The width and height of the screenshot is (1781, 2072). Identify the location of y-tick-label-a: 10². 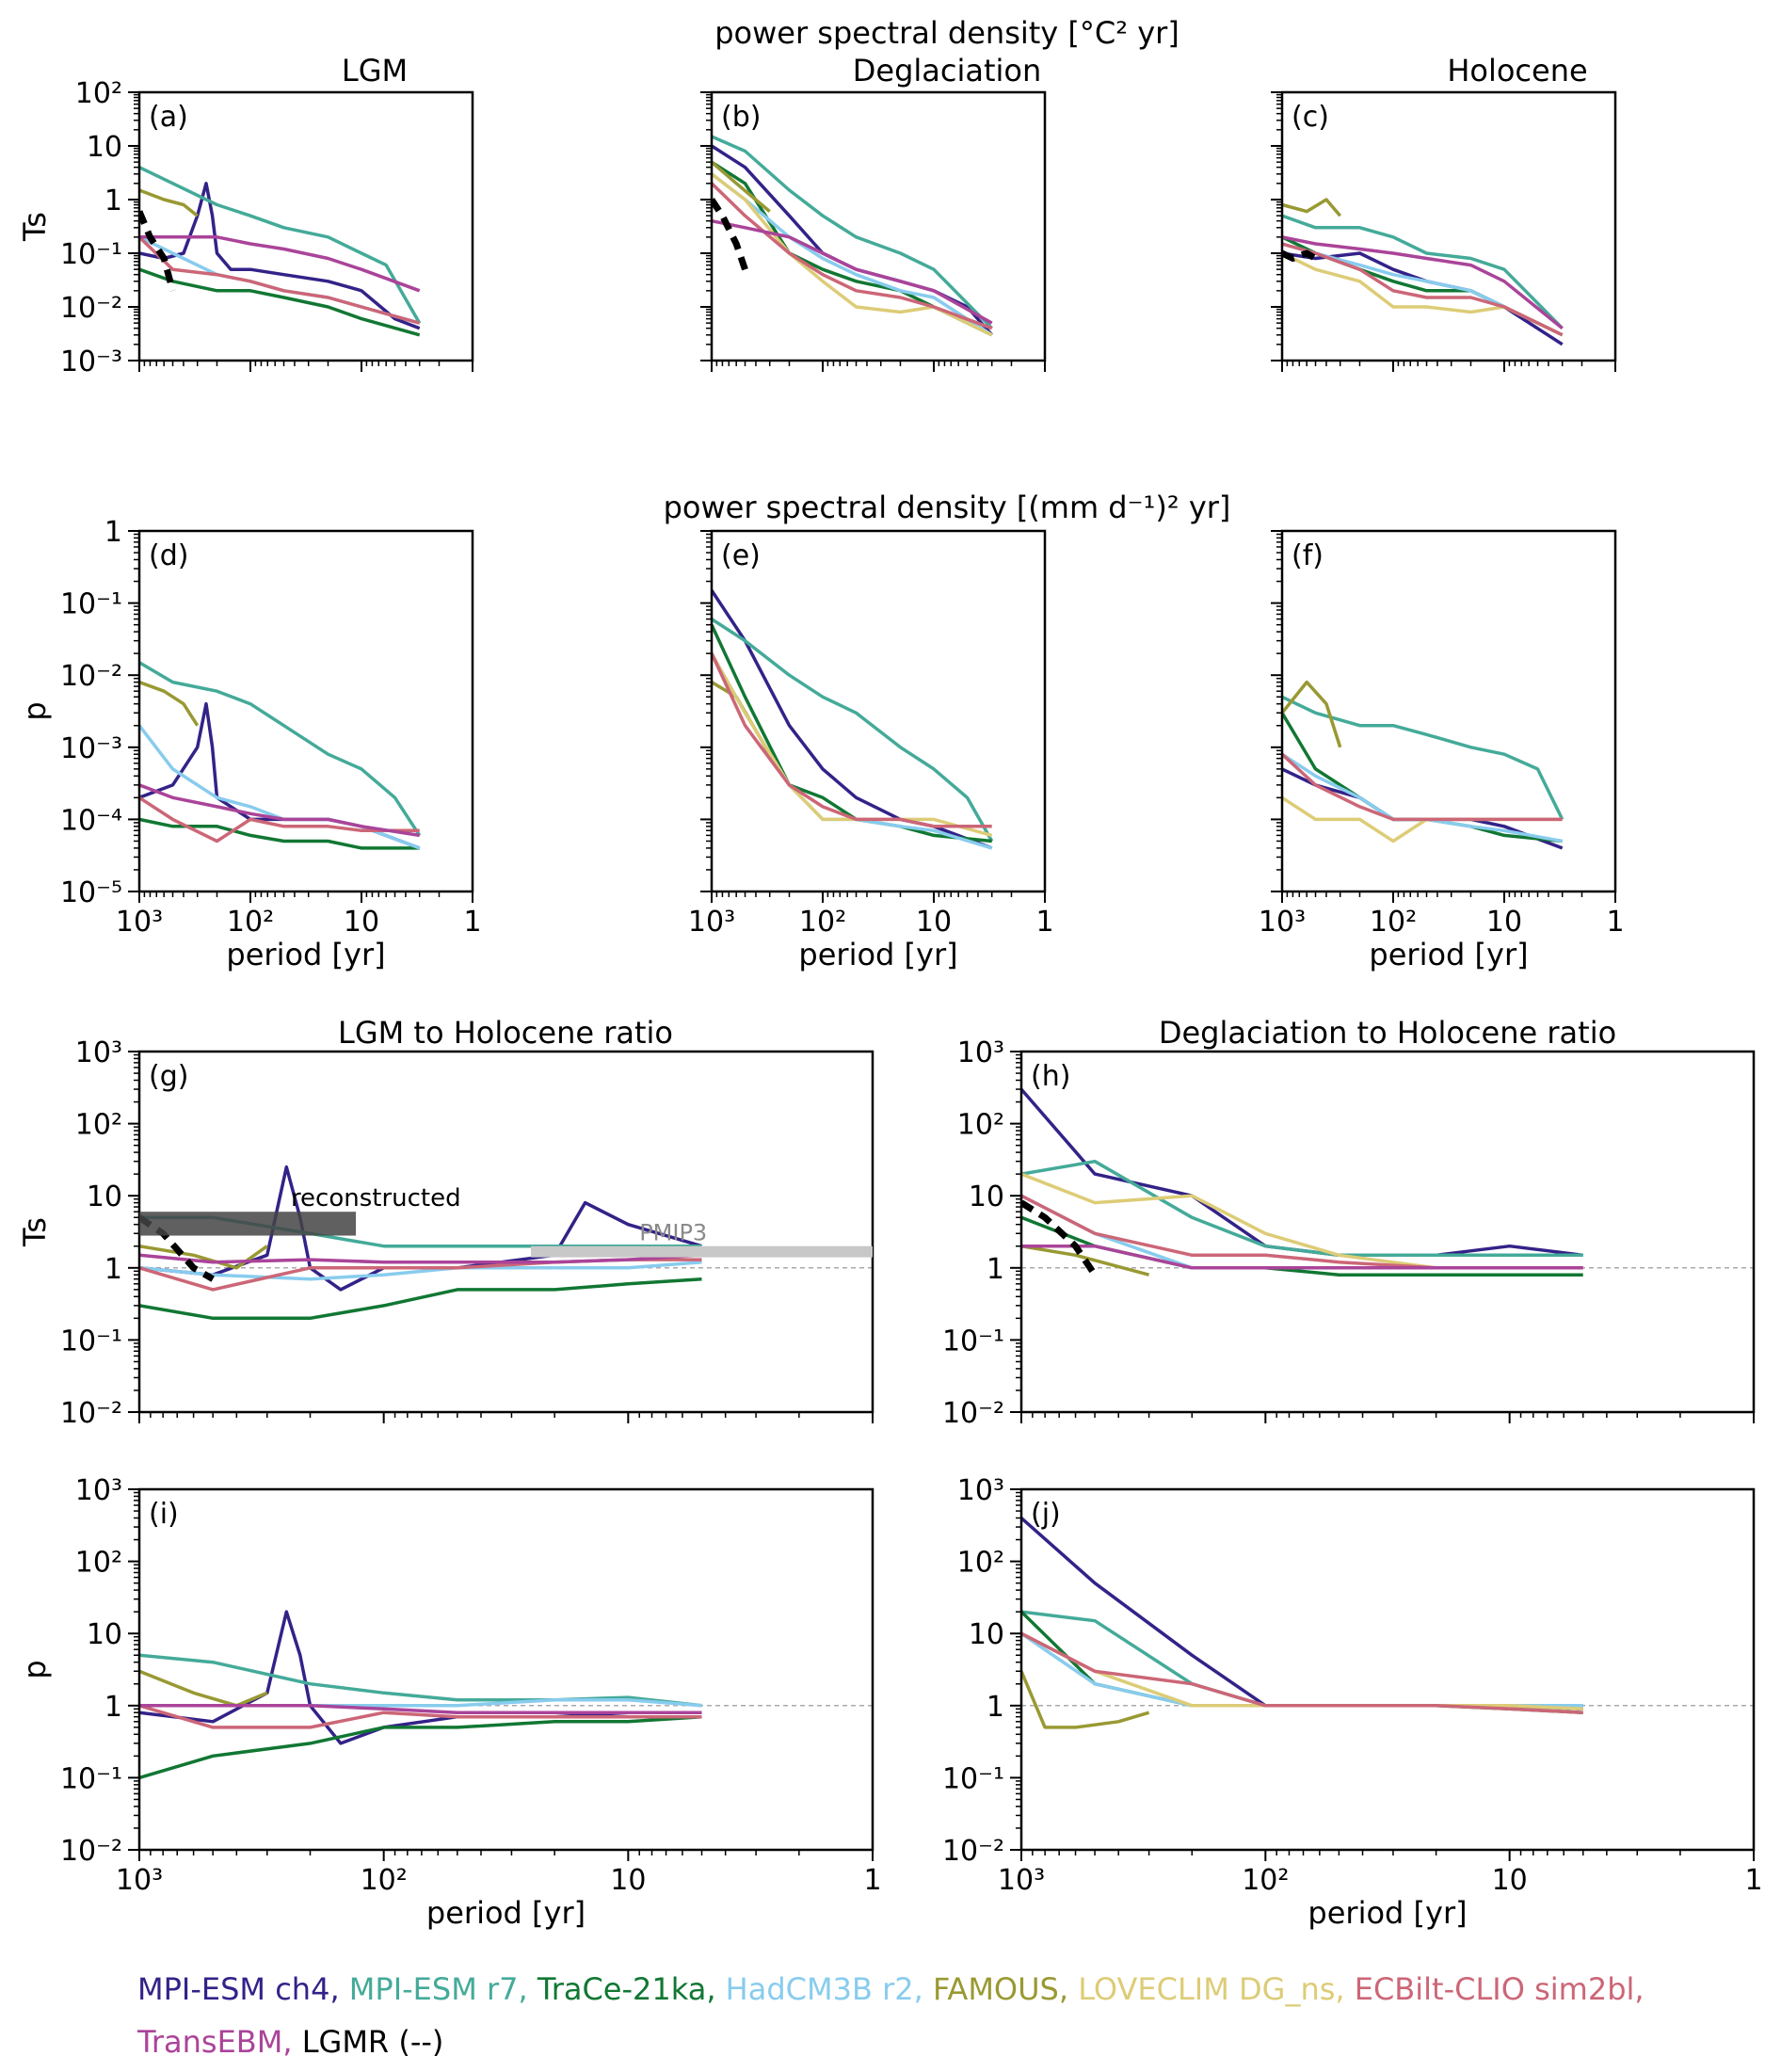
(98, 93).